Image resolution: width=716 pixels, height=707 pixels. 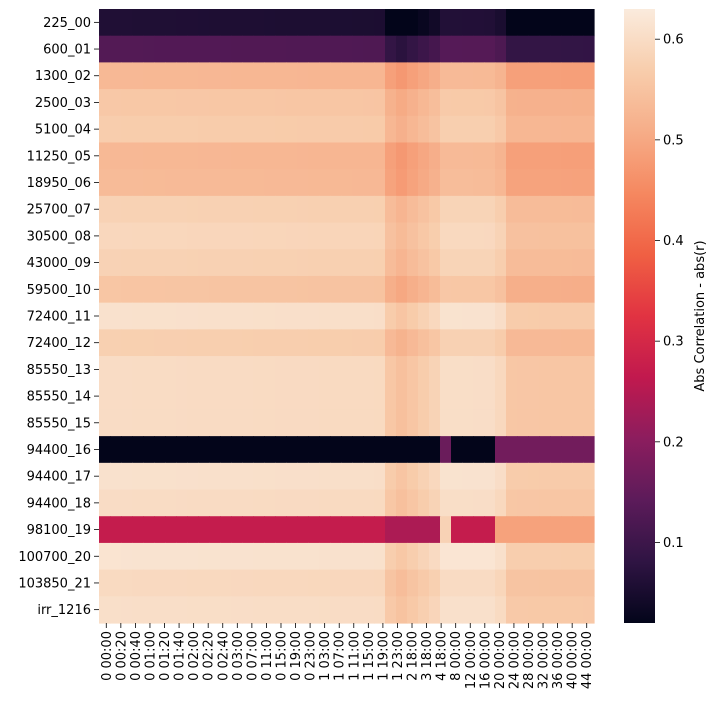 I want to click on column-label: 1 19:00, so click(x=383, y=656).